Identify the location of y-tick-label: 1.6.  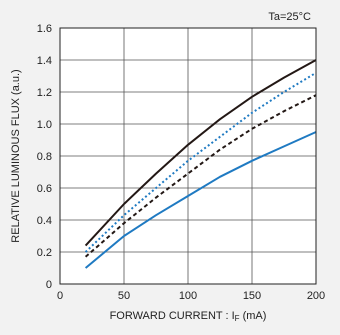
(44, 29).